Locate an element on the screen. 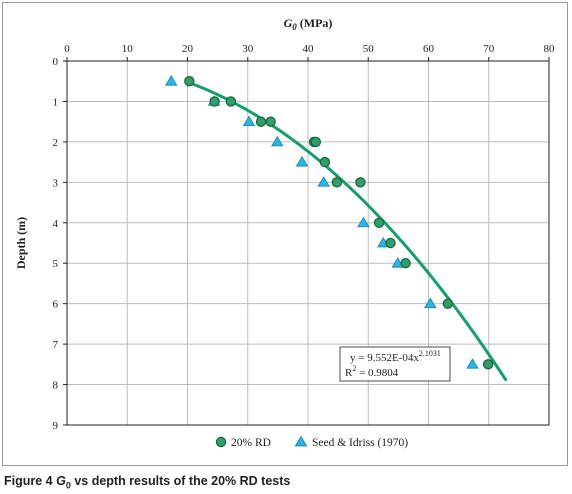  y-tick-label: 4 is located at coordinates (56, 224).